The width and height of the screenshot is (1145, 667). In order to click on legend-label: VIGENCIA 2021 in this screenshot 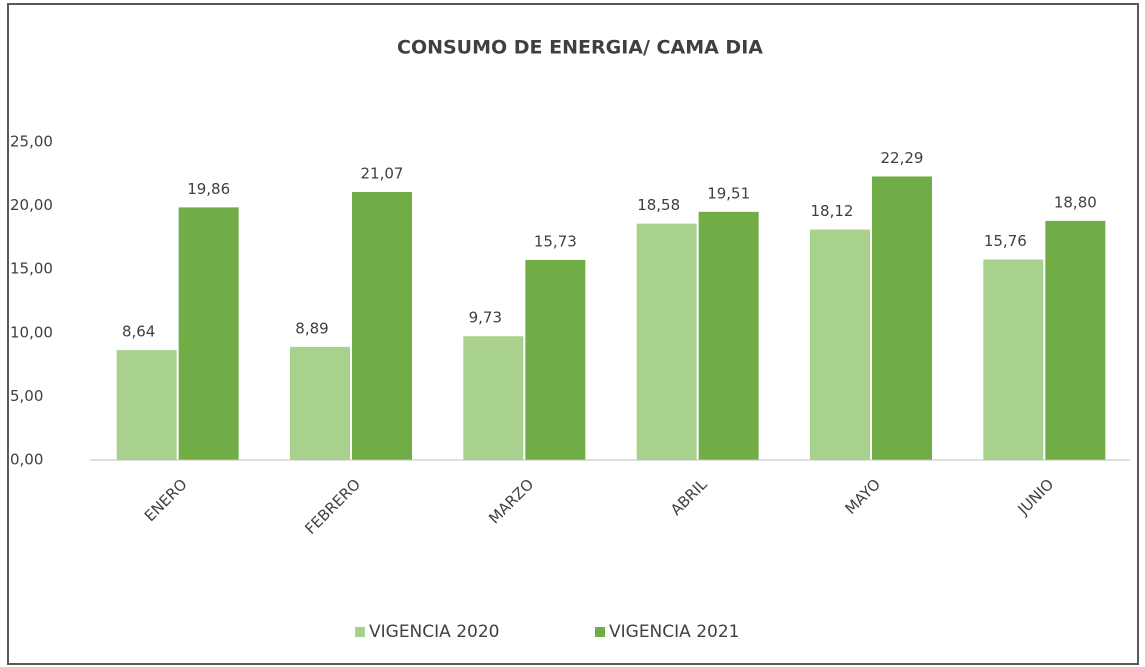, I will do `click(674, 632)`.